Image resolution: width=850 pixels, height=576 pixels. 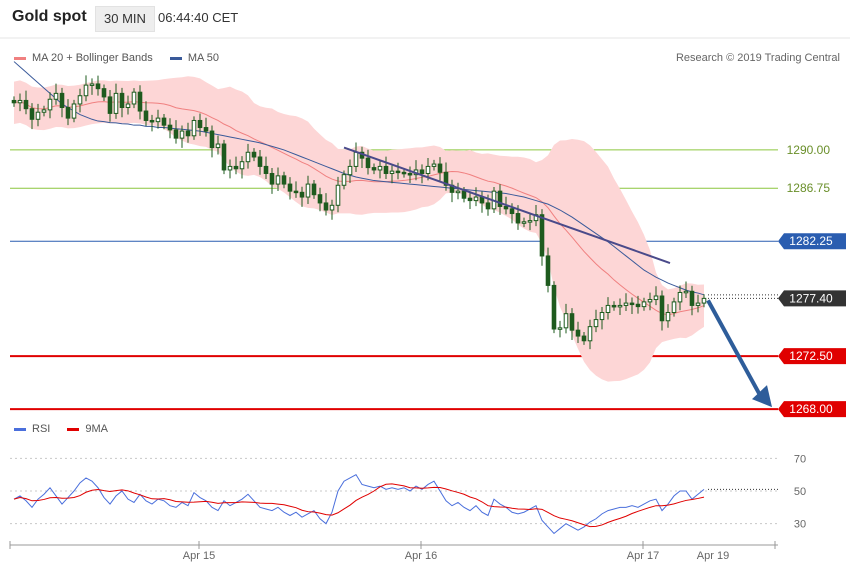 I want to click on x-tick-label: Apr 19, so click(x=713, y=556).